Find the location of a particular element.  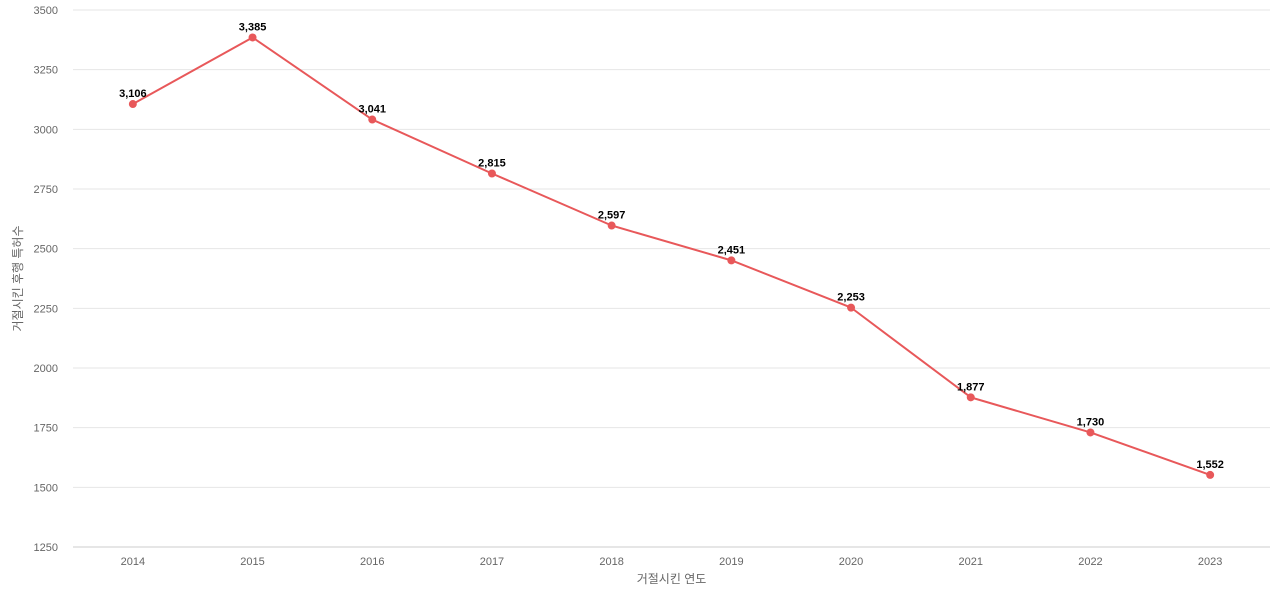

data-label: 1,730 is located at coordinates (1091, 422).